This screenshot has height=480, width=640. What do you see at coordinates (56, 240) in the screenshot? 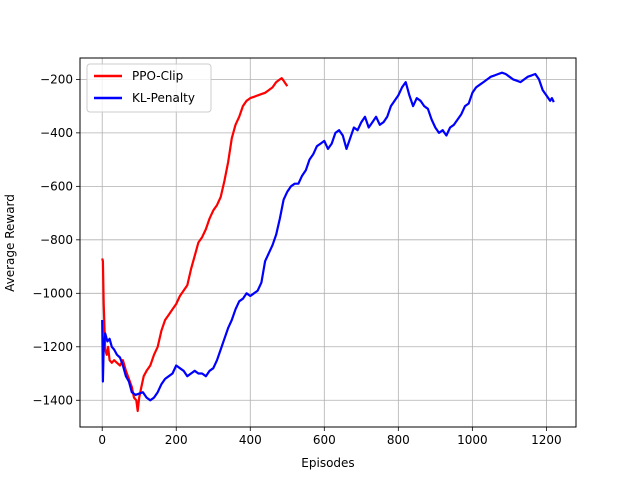
I see `y-tick-label: −800` at bounding box center [56, 240].